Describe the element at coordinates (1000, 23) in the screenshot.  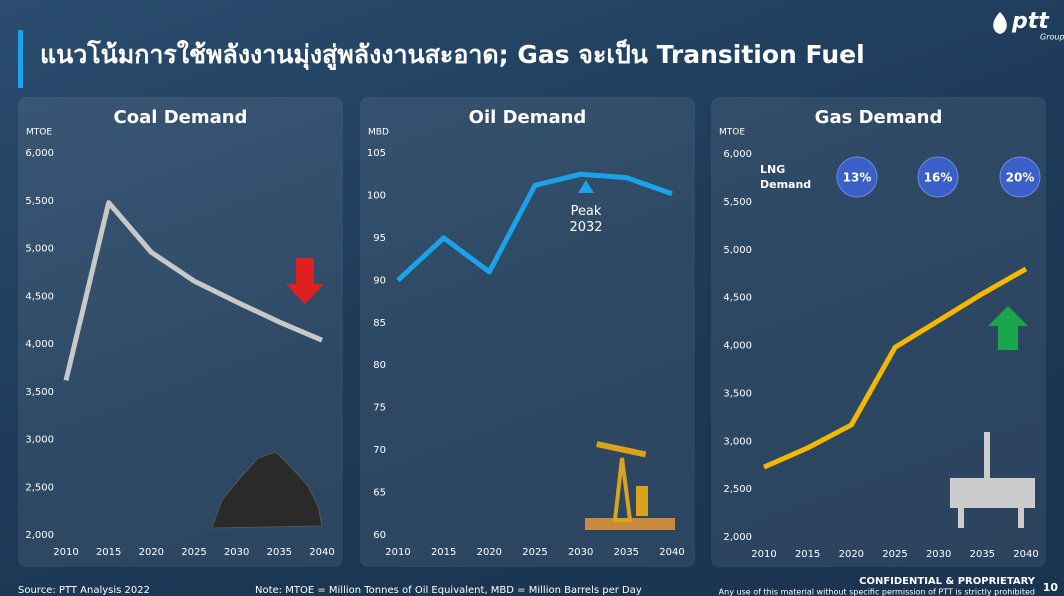
I see `logo-flame` at that location.